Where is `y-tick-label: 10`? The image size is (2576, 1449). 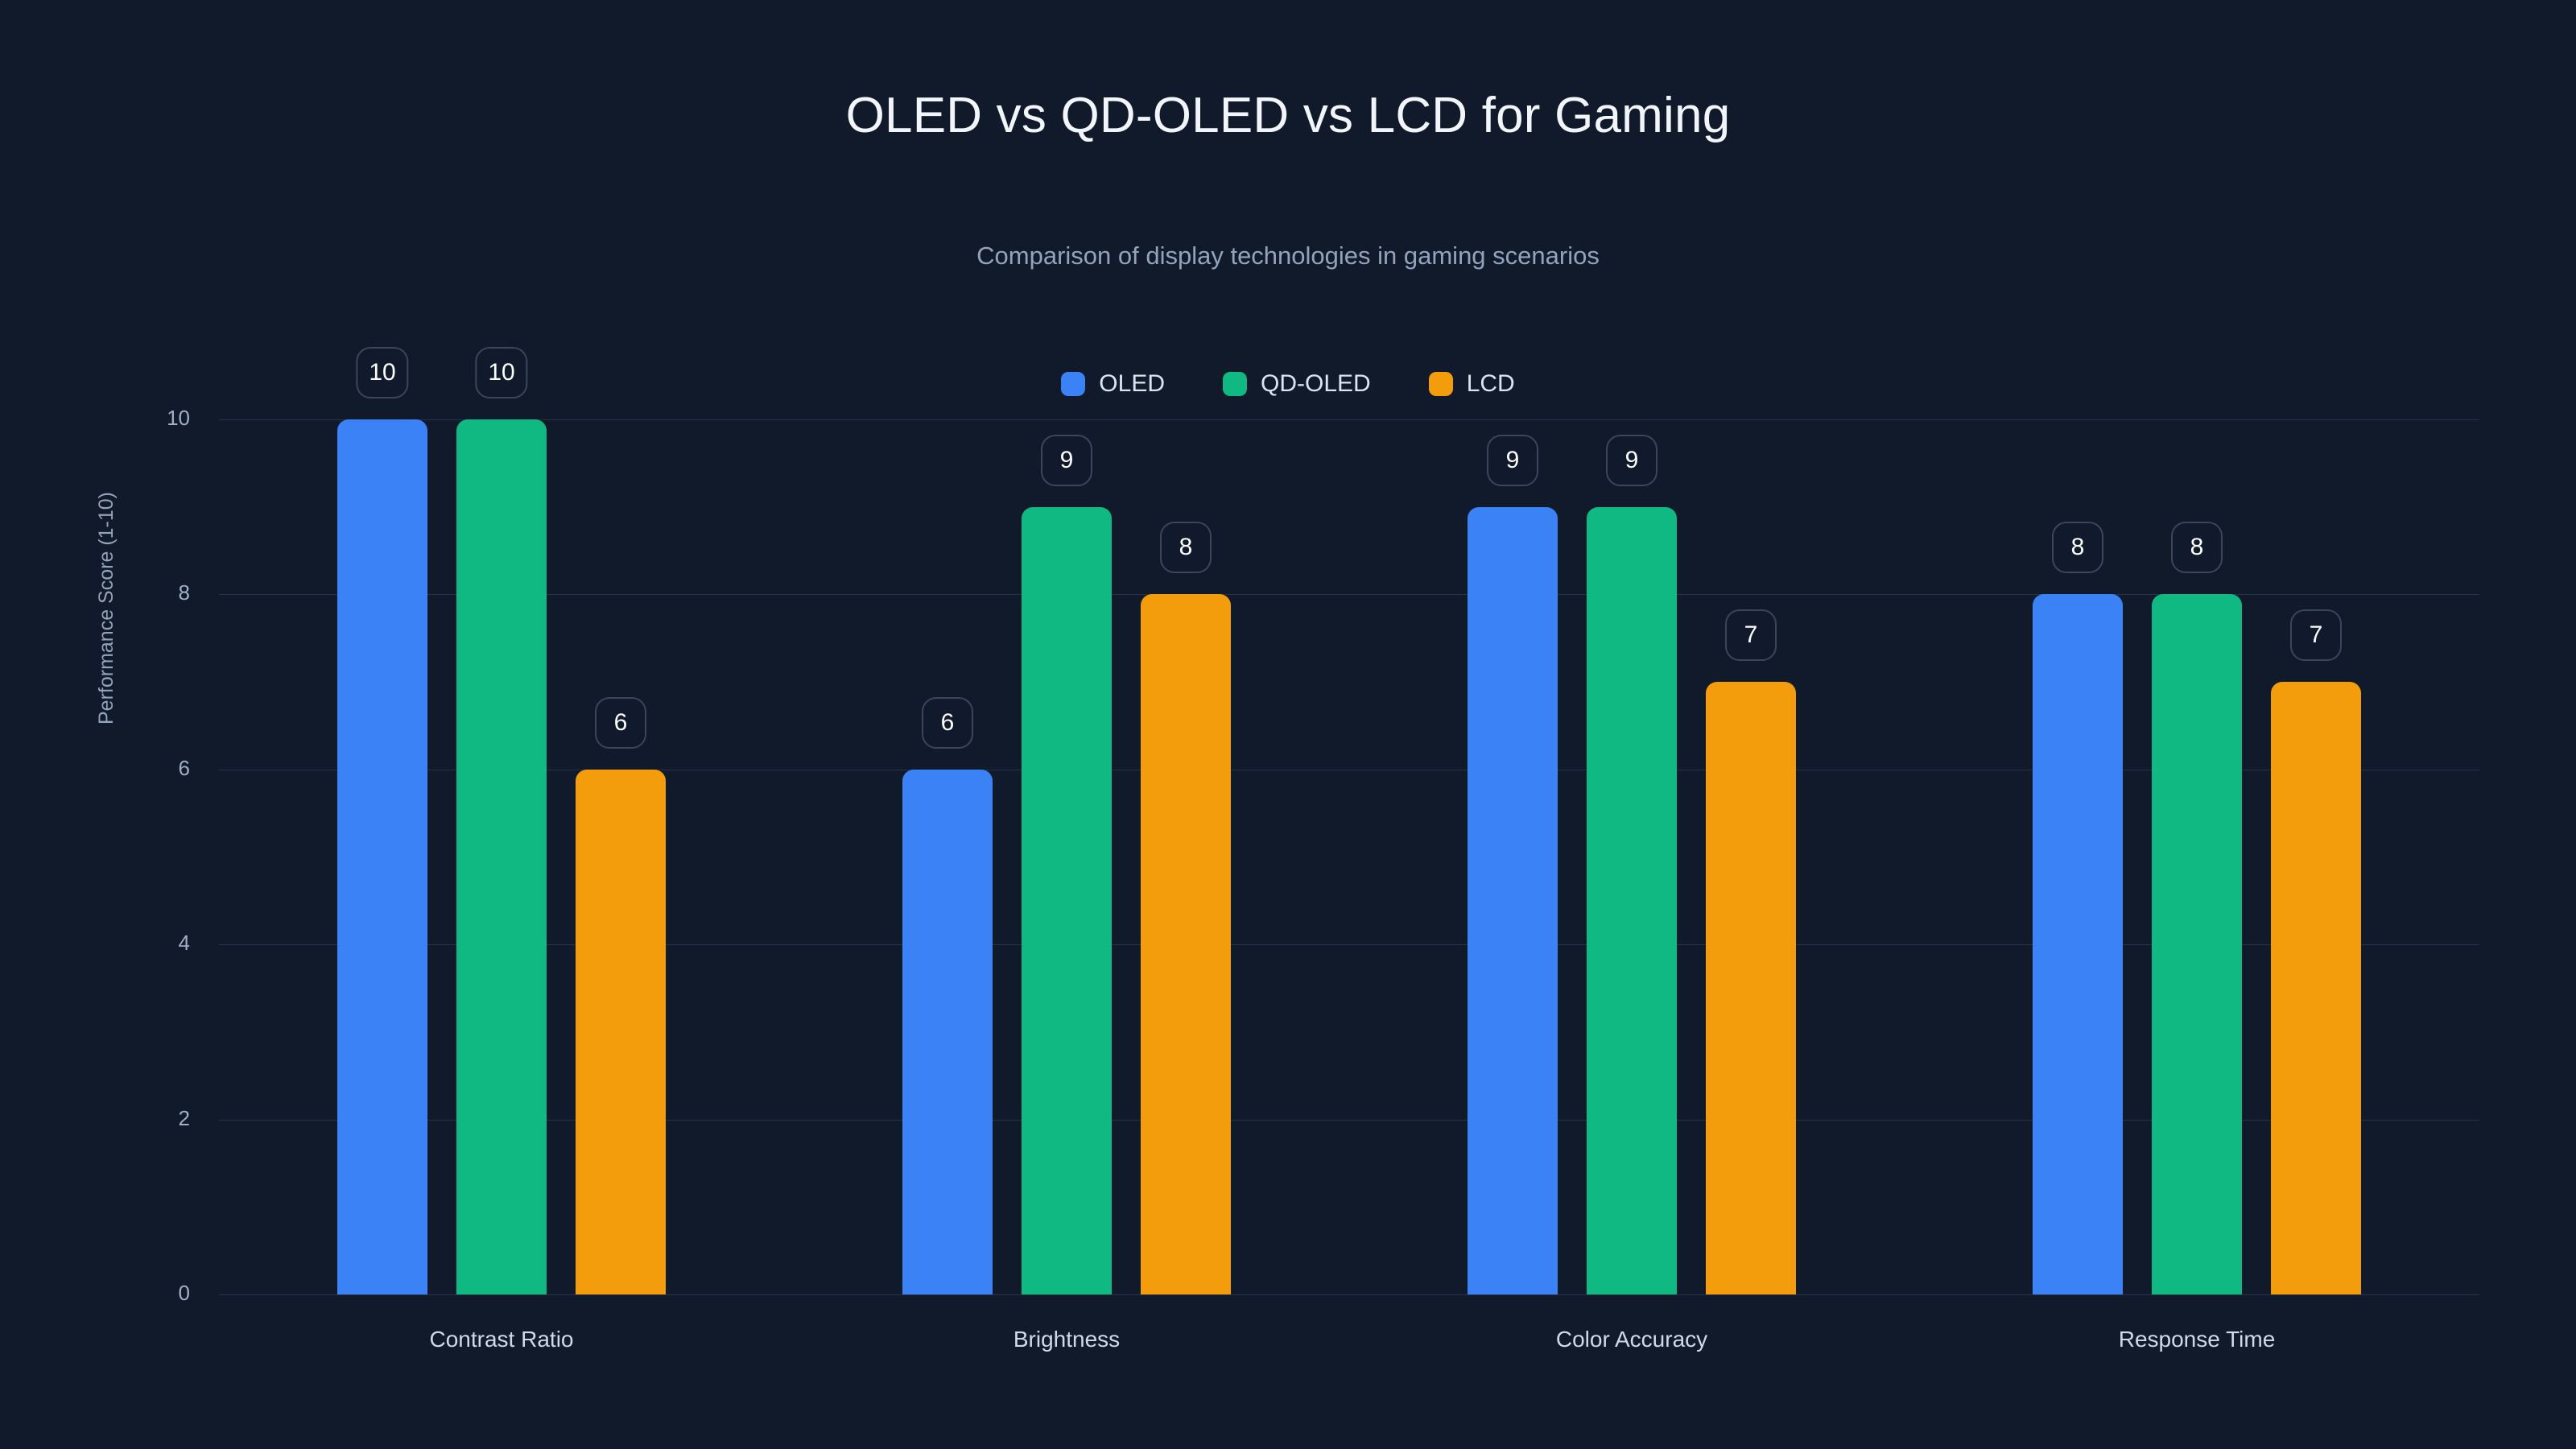
y-tick-label: 10 is located at coordinates (178, 418).